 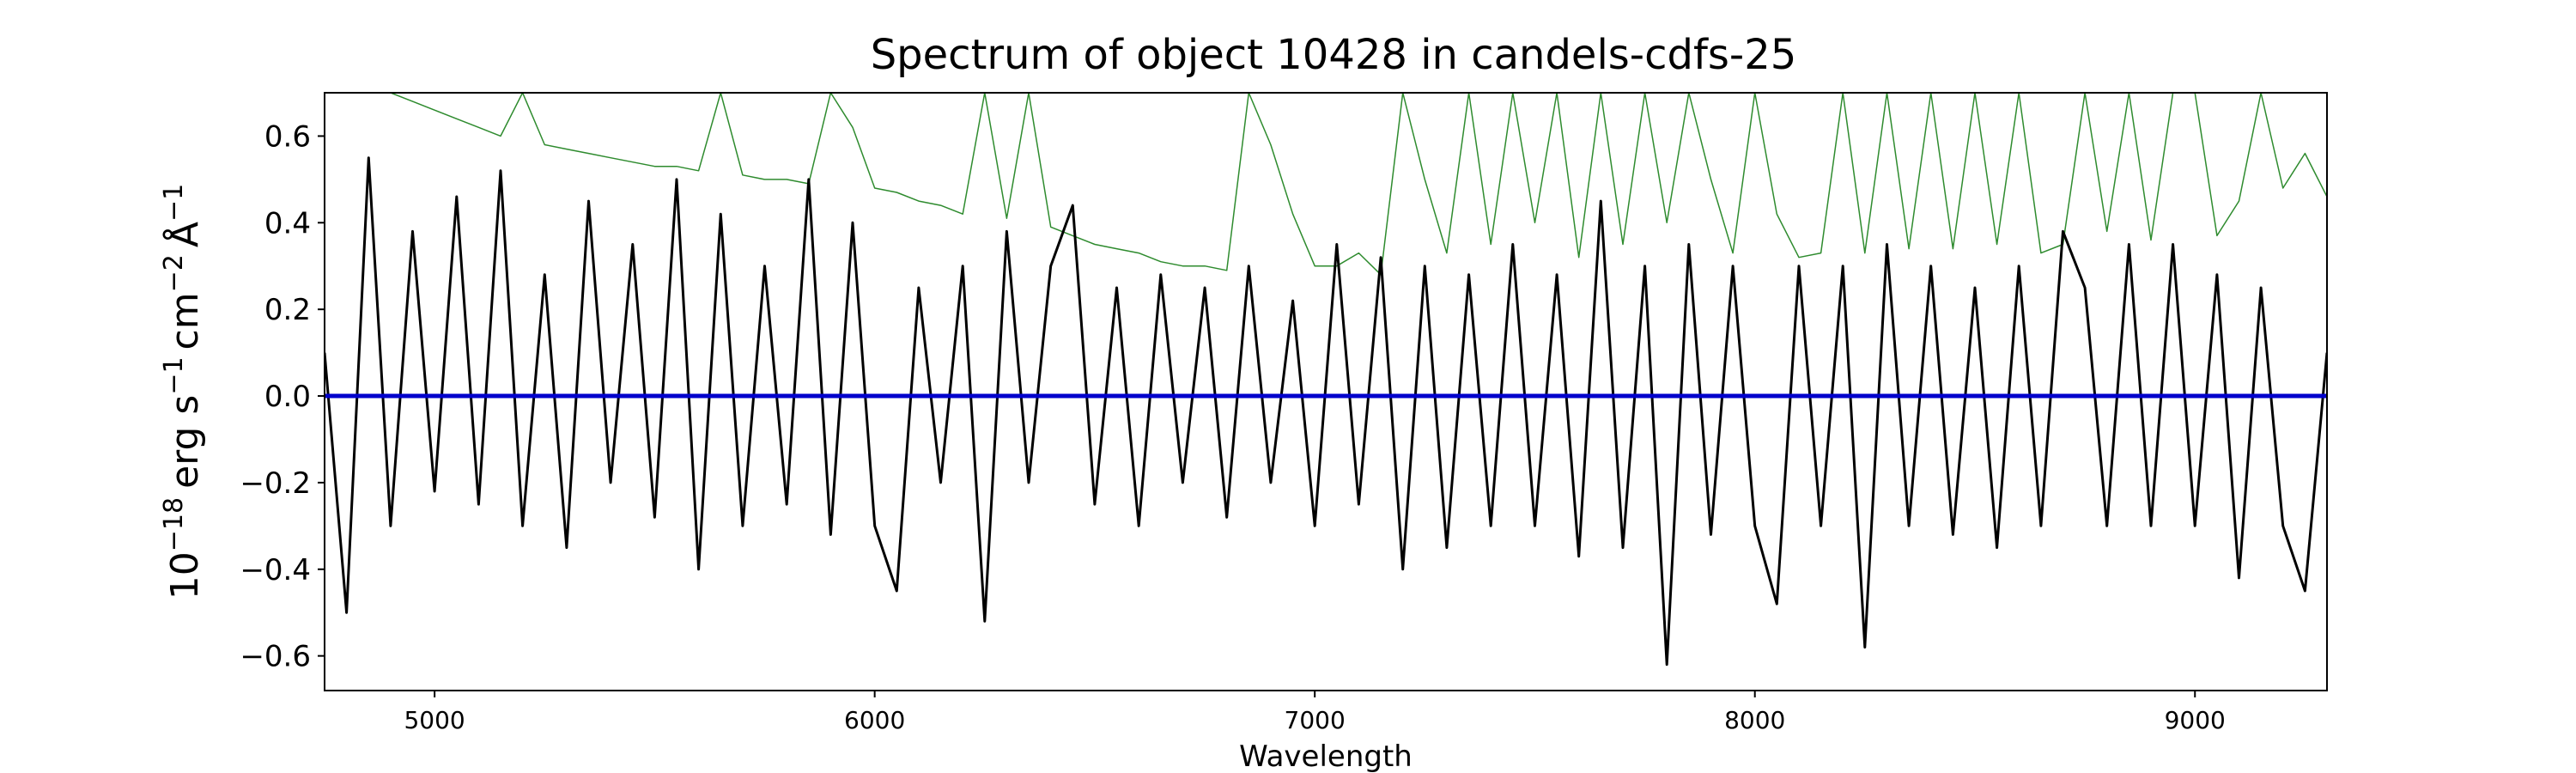 I want to click on y-axis: −0.6 −0.4 −0.2 0.0 0.2 0.4 0.6, so click(x=282, y=396).